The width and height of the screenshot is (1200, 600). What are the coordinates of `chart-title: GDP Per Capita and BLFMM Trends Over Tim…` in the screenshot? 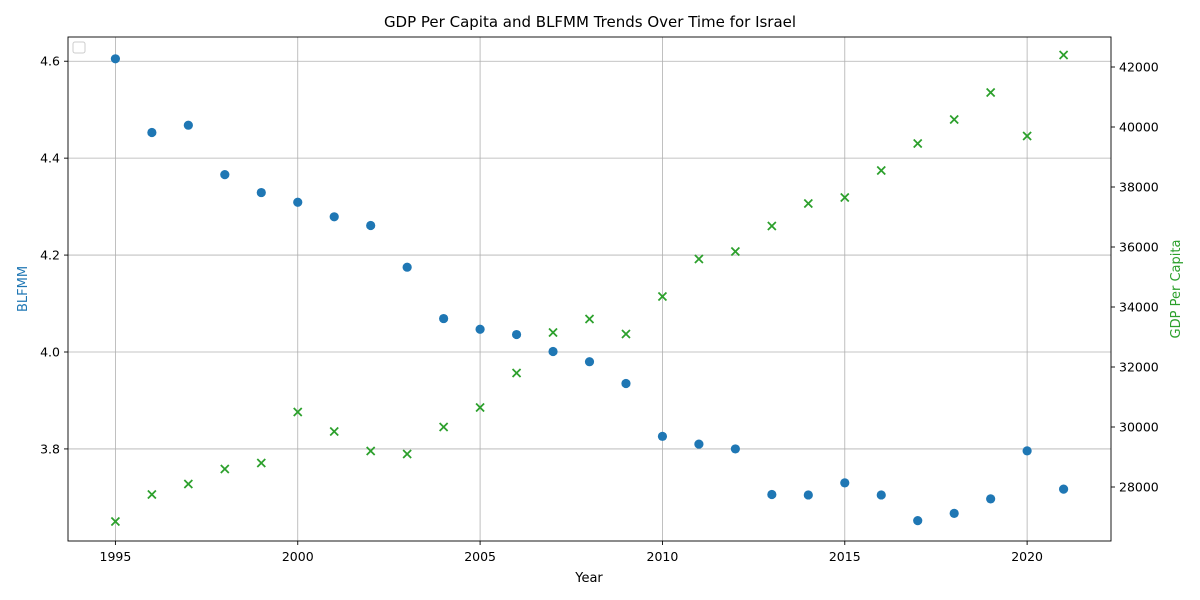 It's located at (590, 22).